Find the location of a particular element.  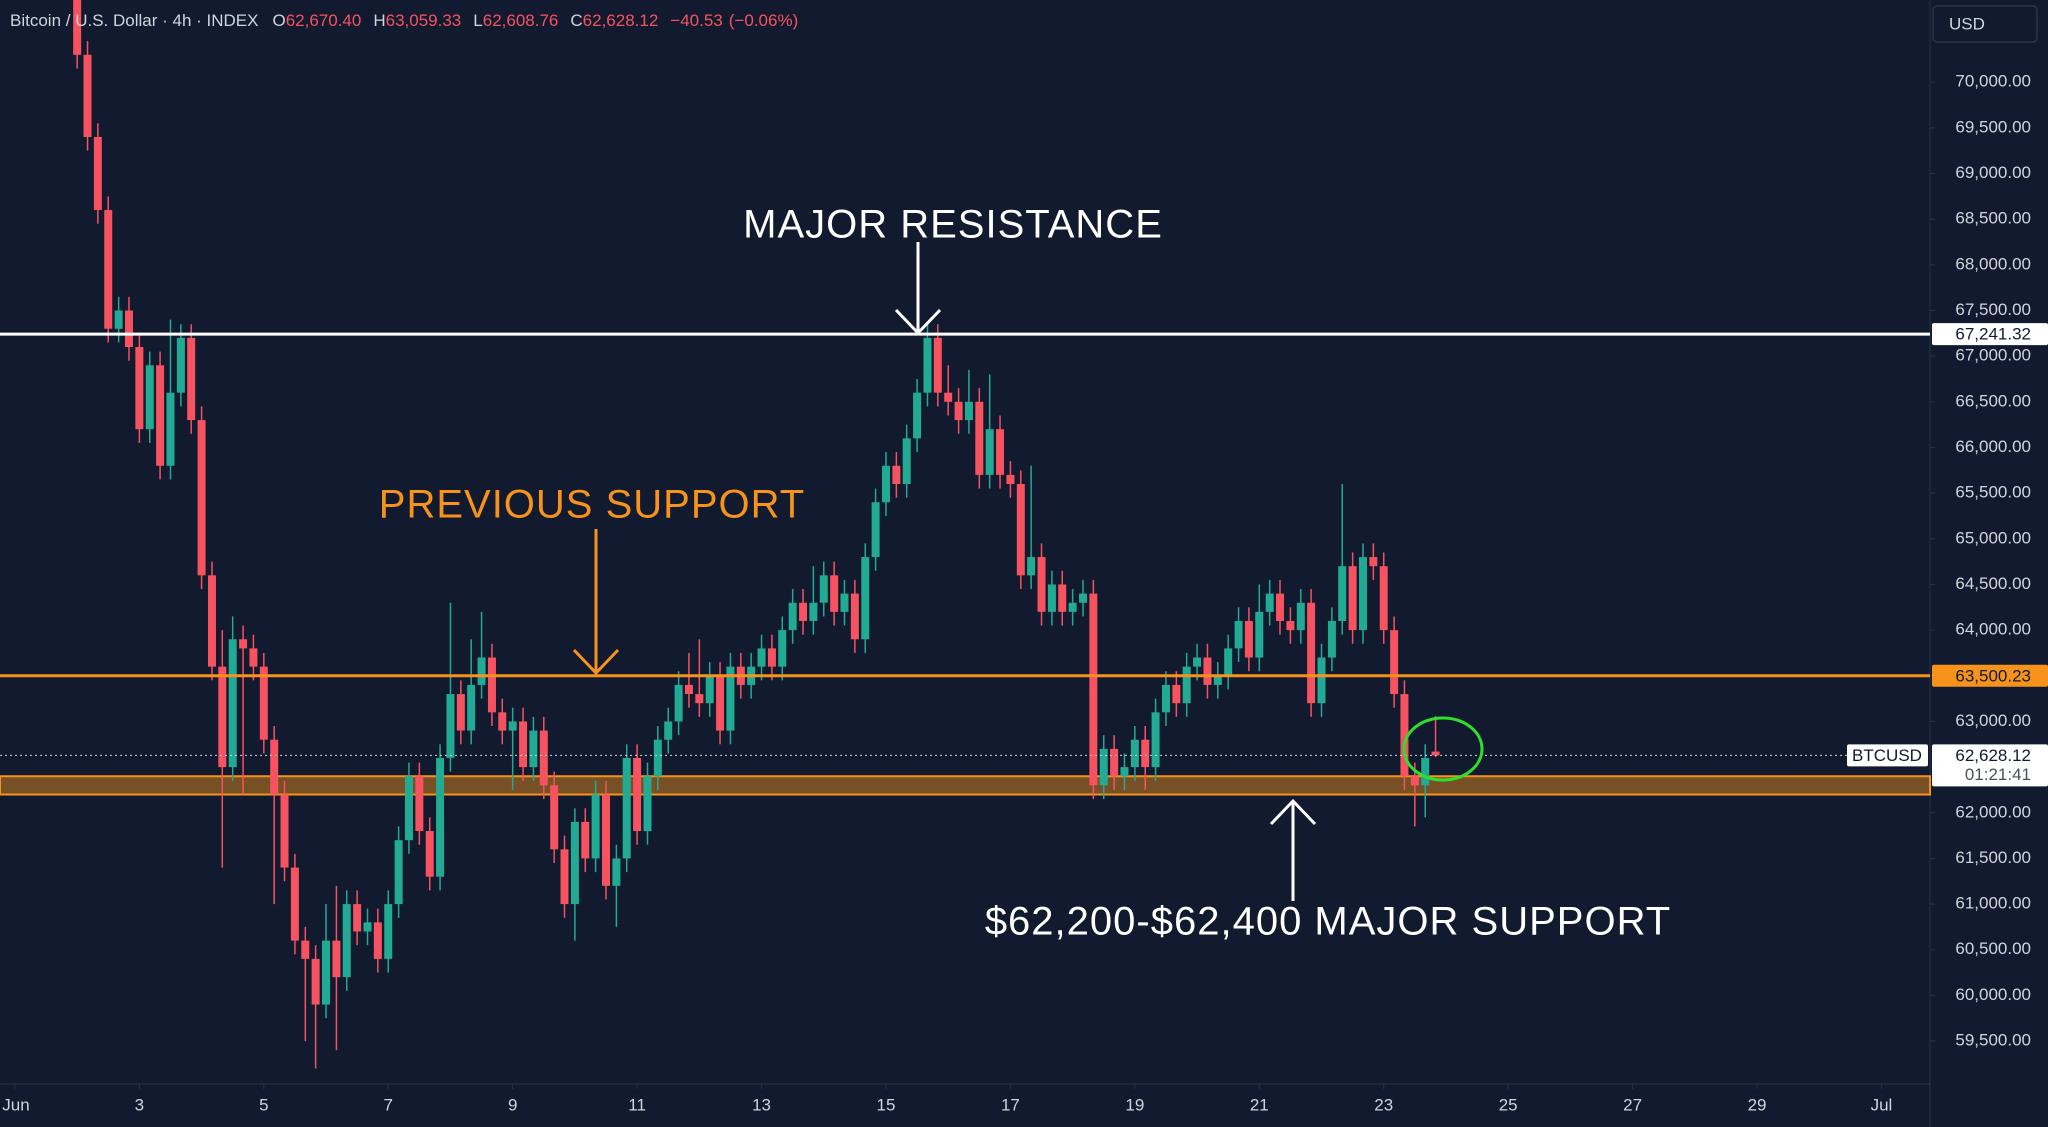

last-price-label: 62,628.12 is located at coordinates (1993, 755).